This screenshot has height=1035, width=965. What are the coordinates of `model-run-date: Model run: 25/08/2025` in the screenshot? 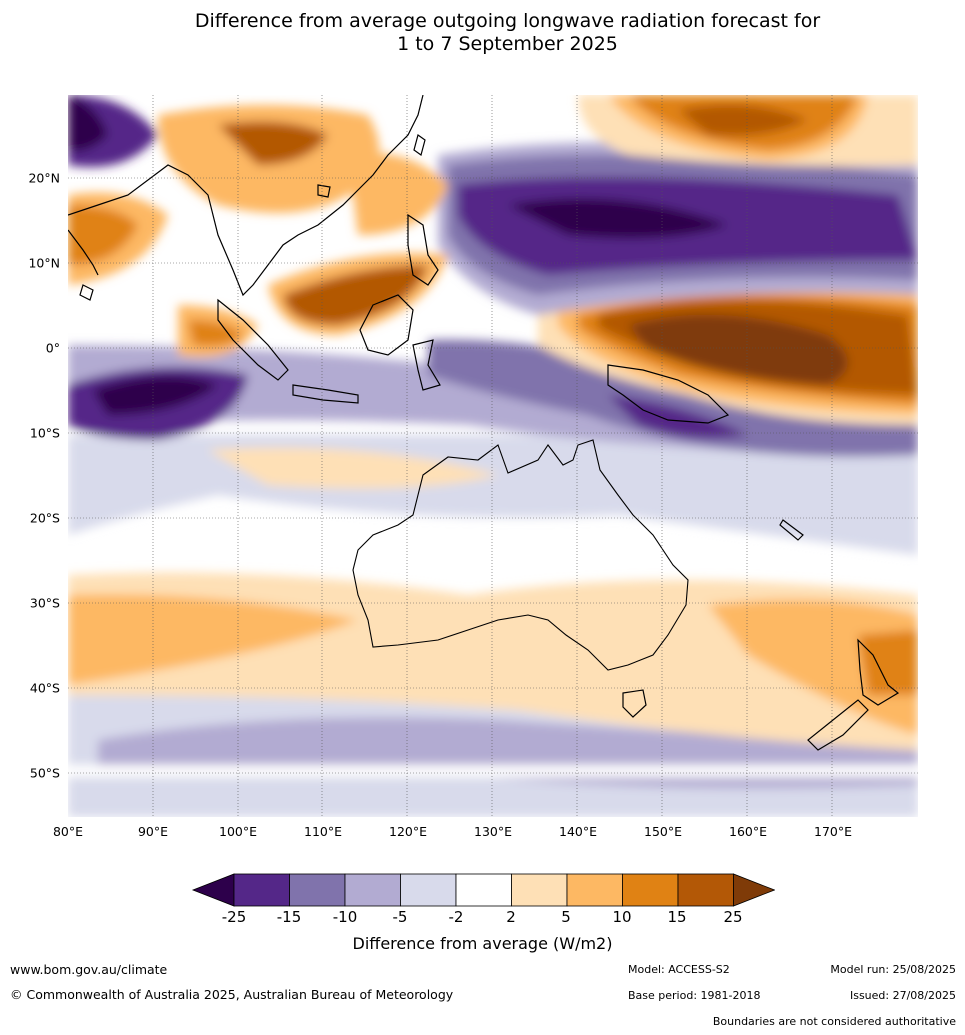 It's located at (893, 969).